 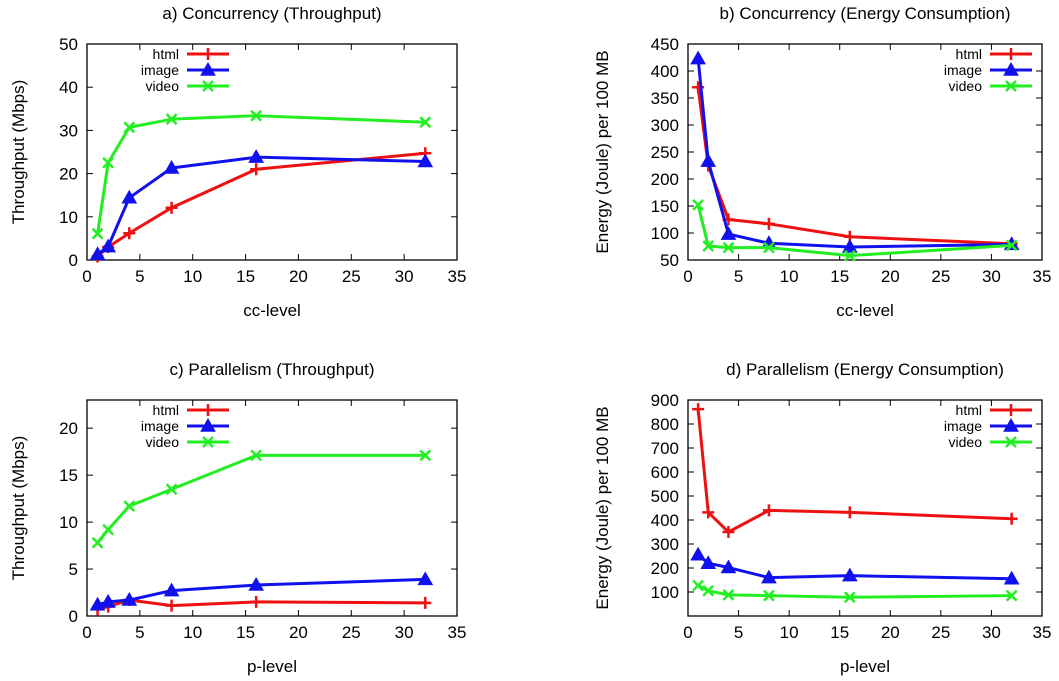 What do you see at coordinates (160, 426) in the screenshot?
I see `legend-label: image` at bounding box center [160, 426].